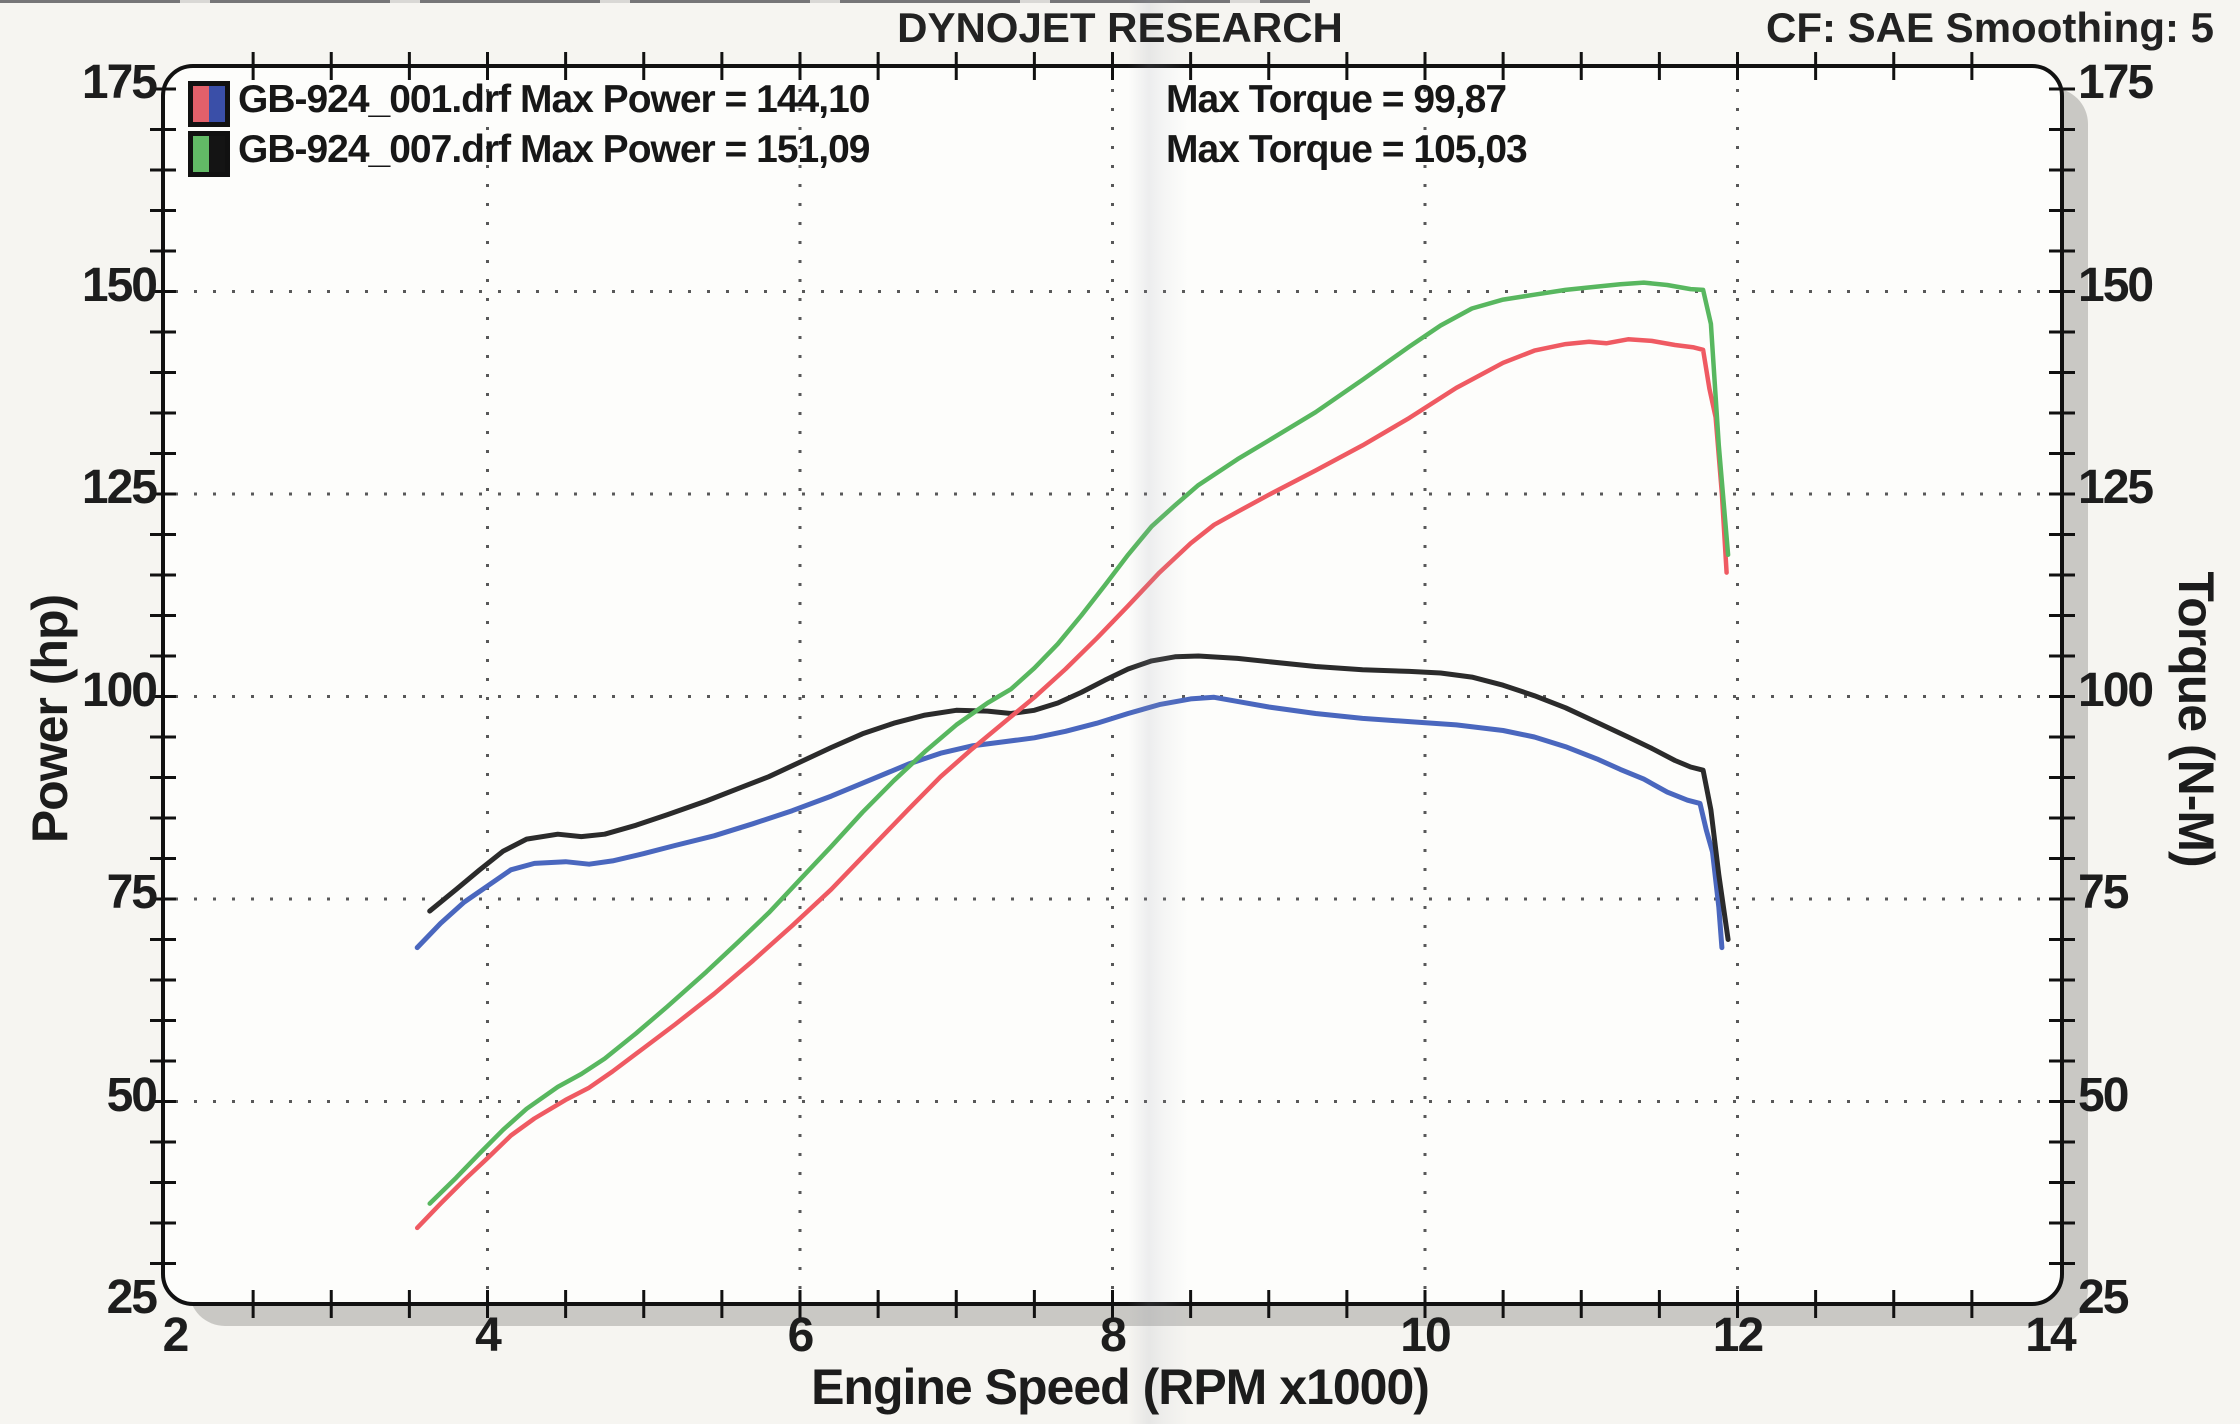 Image resolution: width=2240 pixels, height=1424 pixels. I want to click on right-axis-tick-label-150: 150, so click(2116, 285).